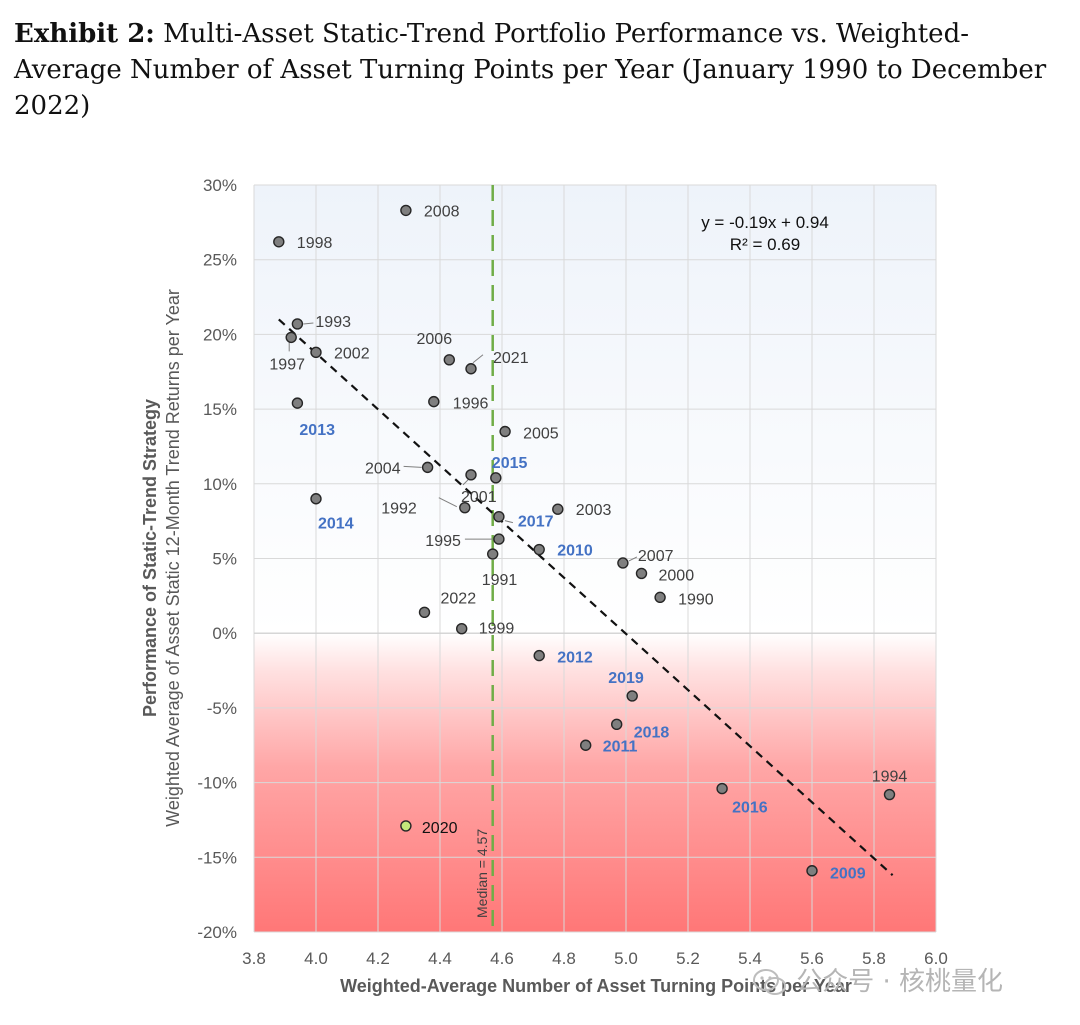  Describe the element at coordinates (502, 958) in the screenshot. I see `x-tick-label: 4.6` at that location.